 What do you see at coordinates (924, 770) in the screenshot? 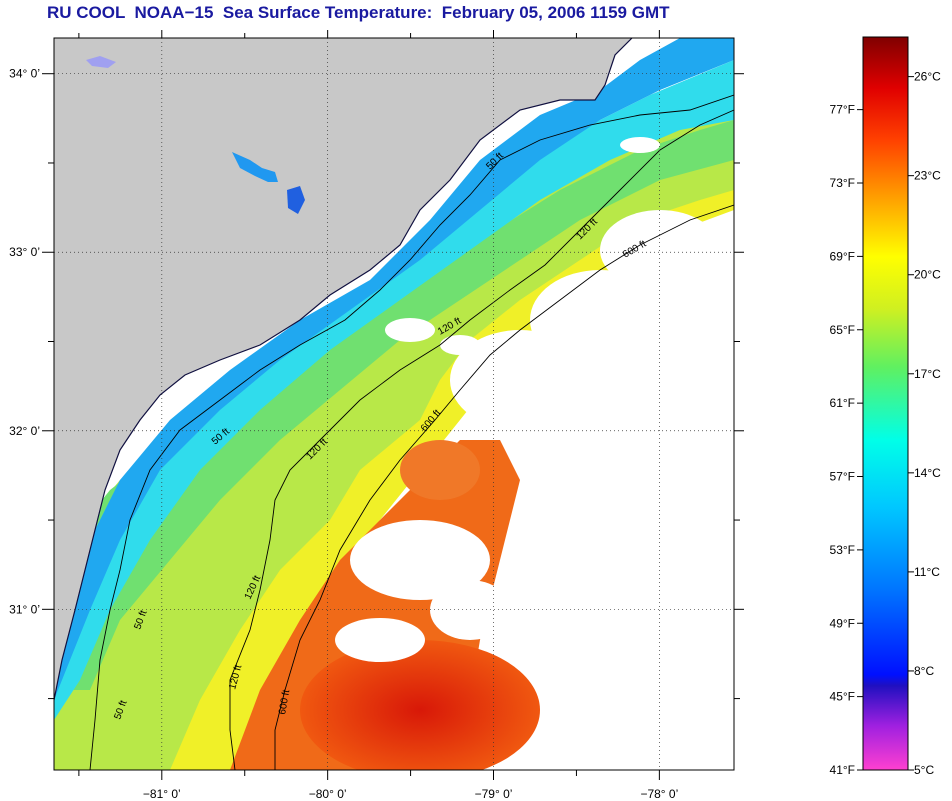
I see `colorbar-c-label: 5°C` at bounding box center [924, 770].